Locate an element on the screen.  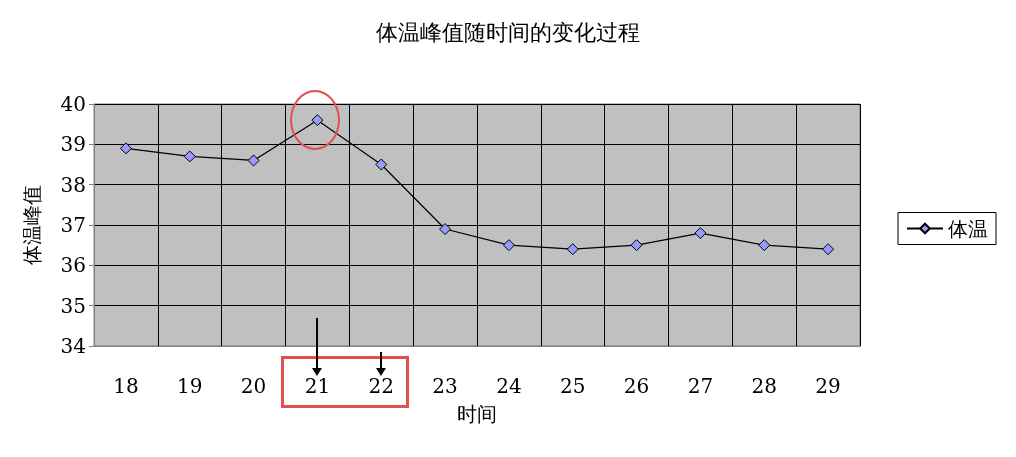
y-axis-title: 体温峰值 is located at coordinates (32, 225).